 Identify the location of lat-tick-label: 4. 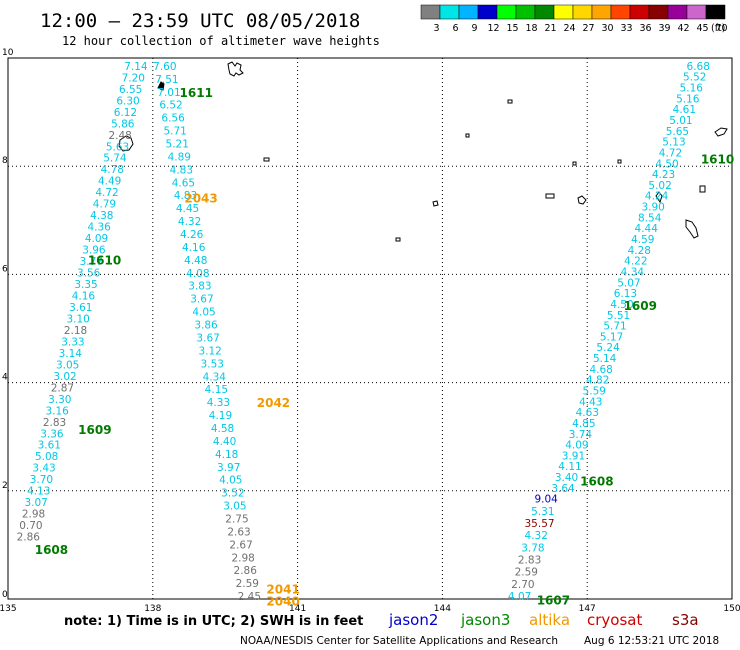
(5, 378).